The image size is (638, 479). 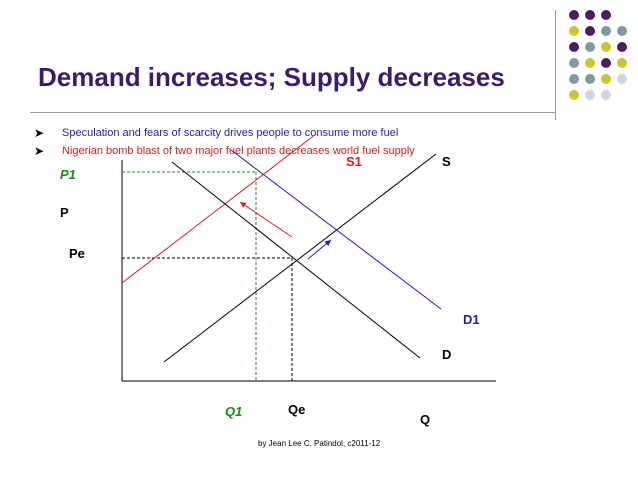 What do you see at coordinates (219, 208) in the screenshot?
I see `supply-curve-s1` at bounding box center [219, 208].